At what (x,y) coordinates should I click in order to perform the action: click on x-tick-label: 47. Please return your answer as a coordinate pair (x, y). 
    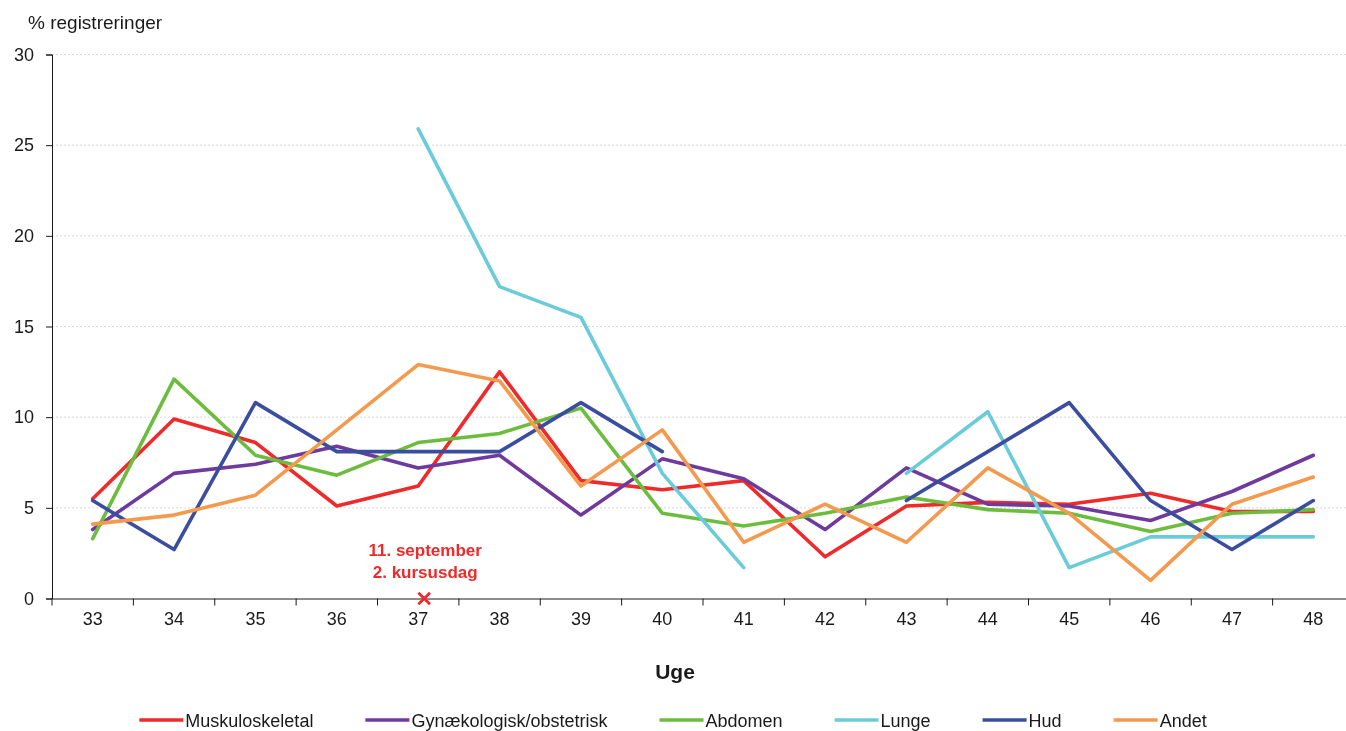
    Looking at the image, I should click on (1231, 619).